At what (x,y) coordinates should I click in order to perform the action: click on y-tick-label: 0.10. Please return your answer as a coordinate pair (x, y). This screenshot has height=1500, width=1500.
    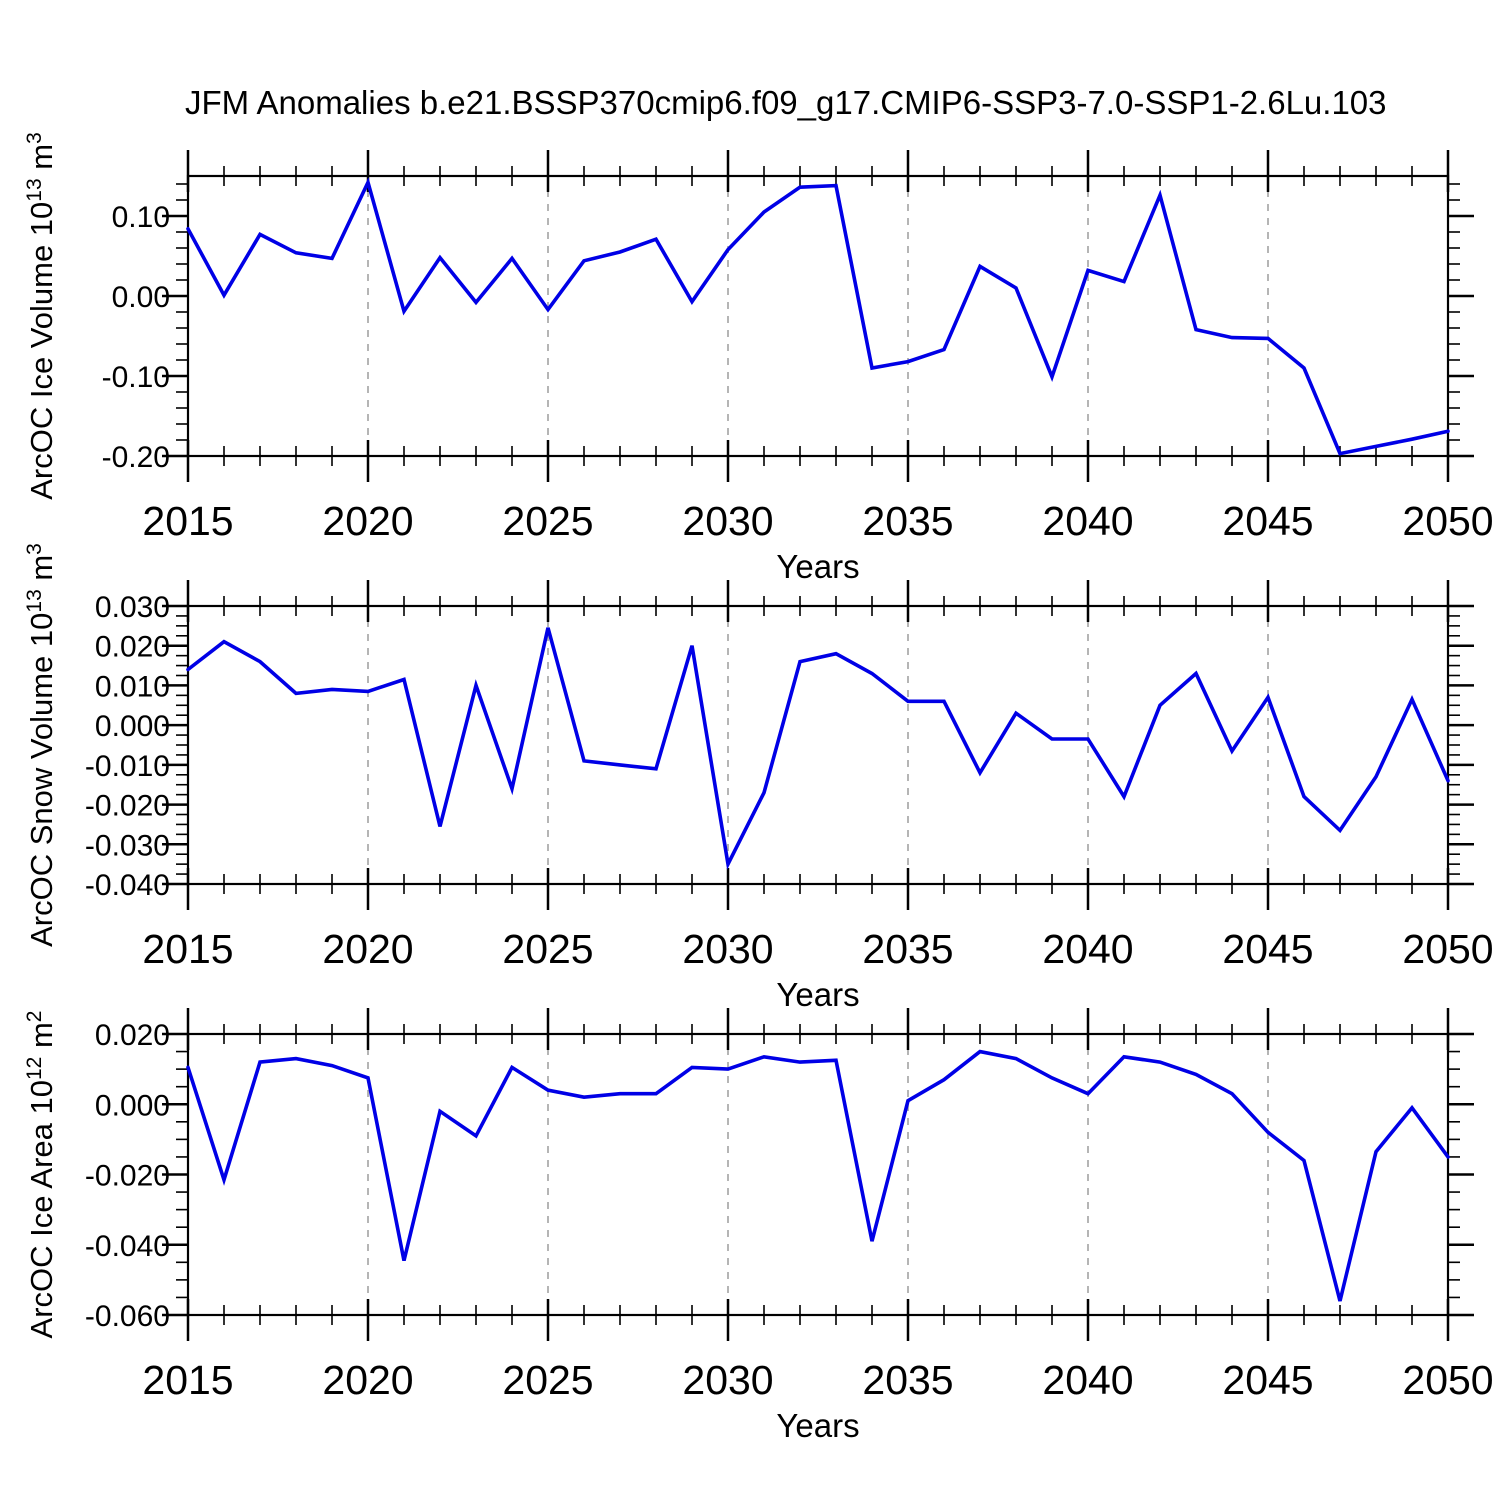
    Looking at the image, I should click on (141, 217).